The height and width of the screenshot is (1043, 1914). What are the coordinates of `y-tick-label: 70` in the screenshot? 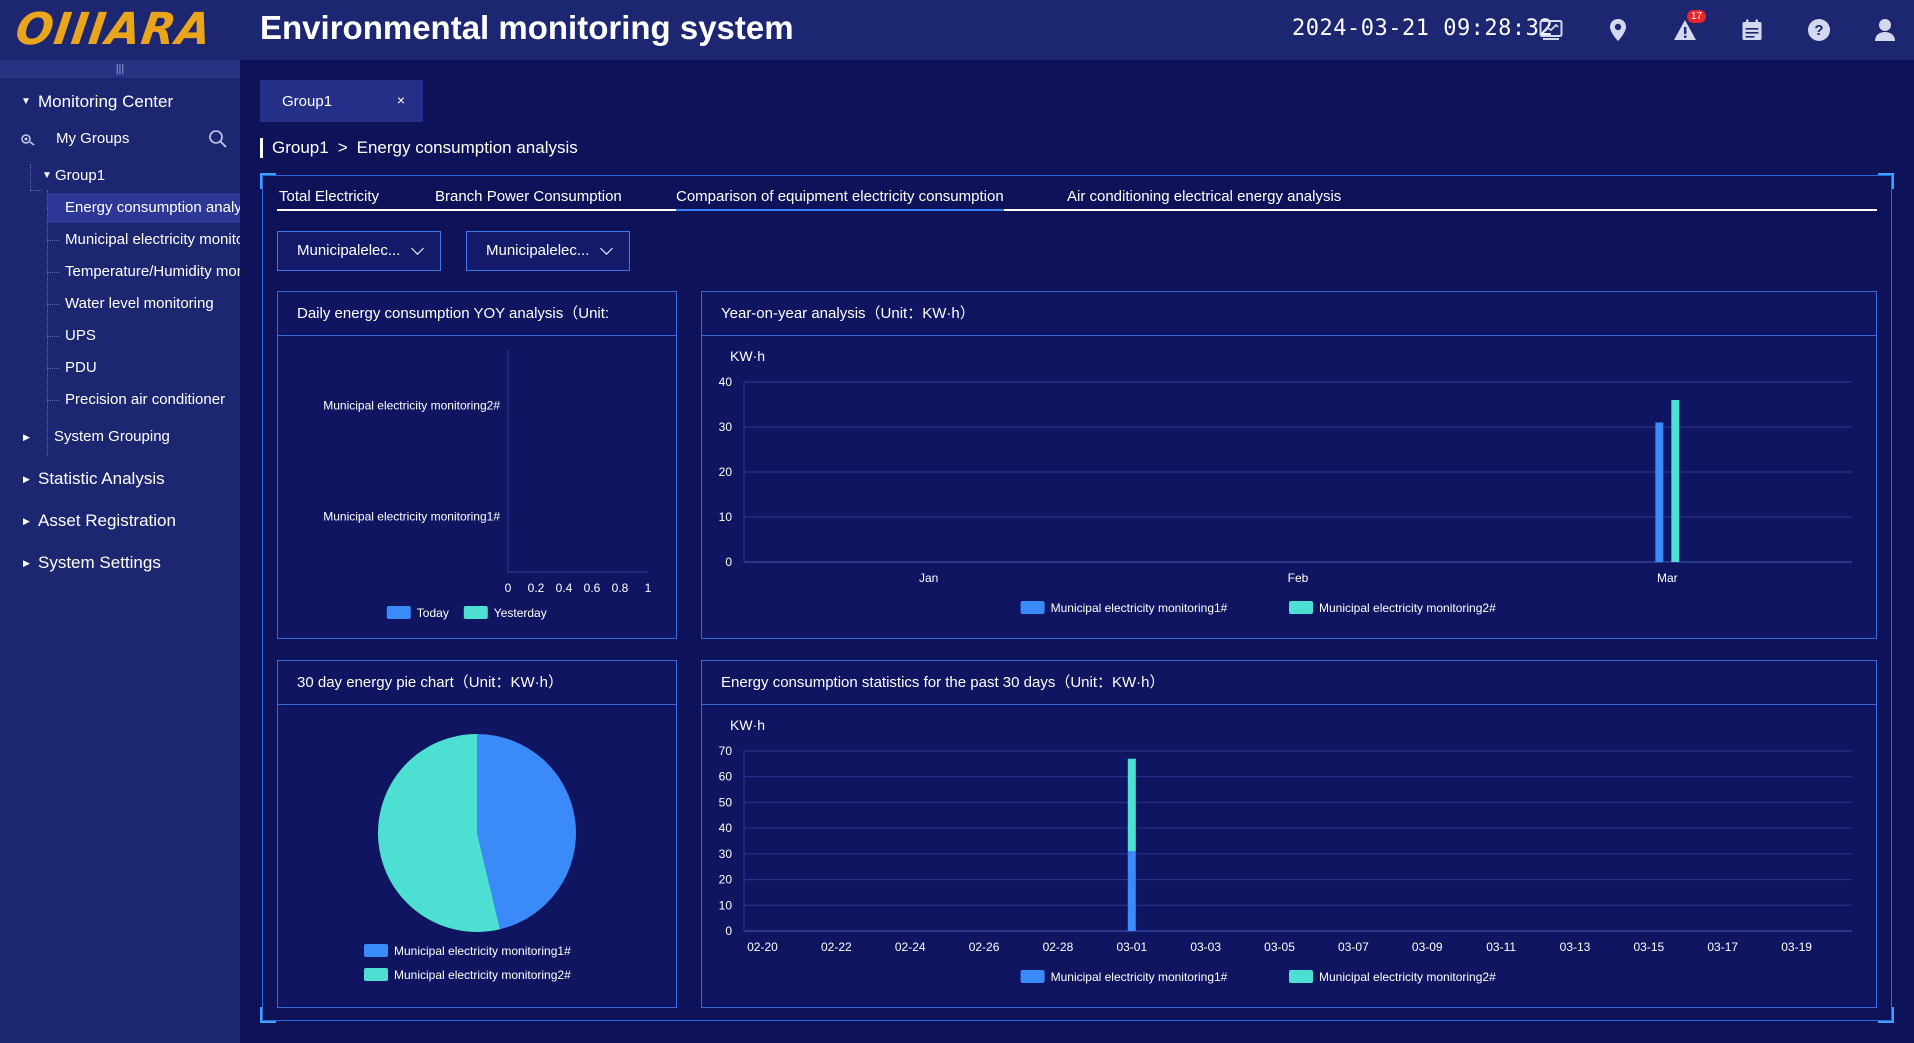 It's located at (726, 751).